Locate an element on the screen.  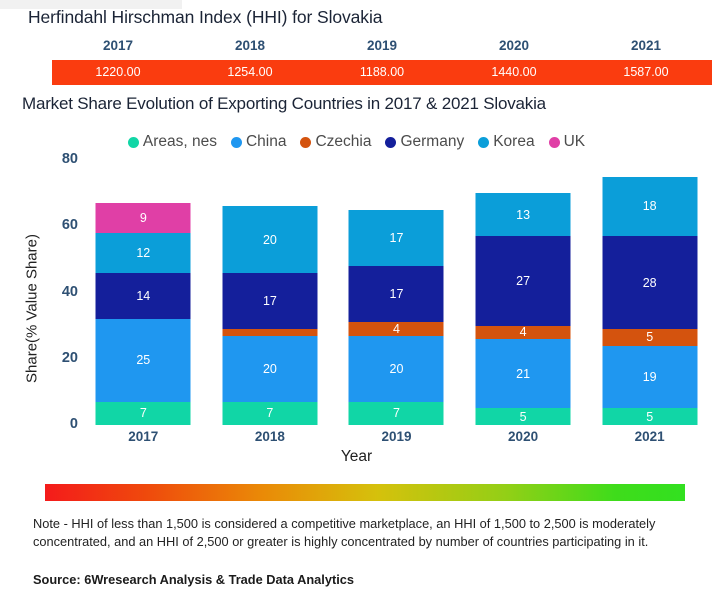
hhi-scale-gradient is located at coordinates (365, 492).